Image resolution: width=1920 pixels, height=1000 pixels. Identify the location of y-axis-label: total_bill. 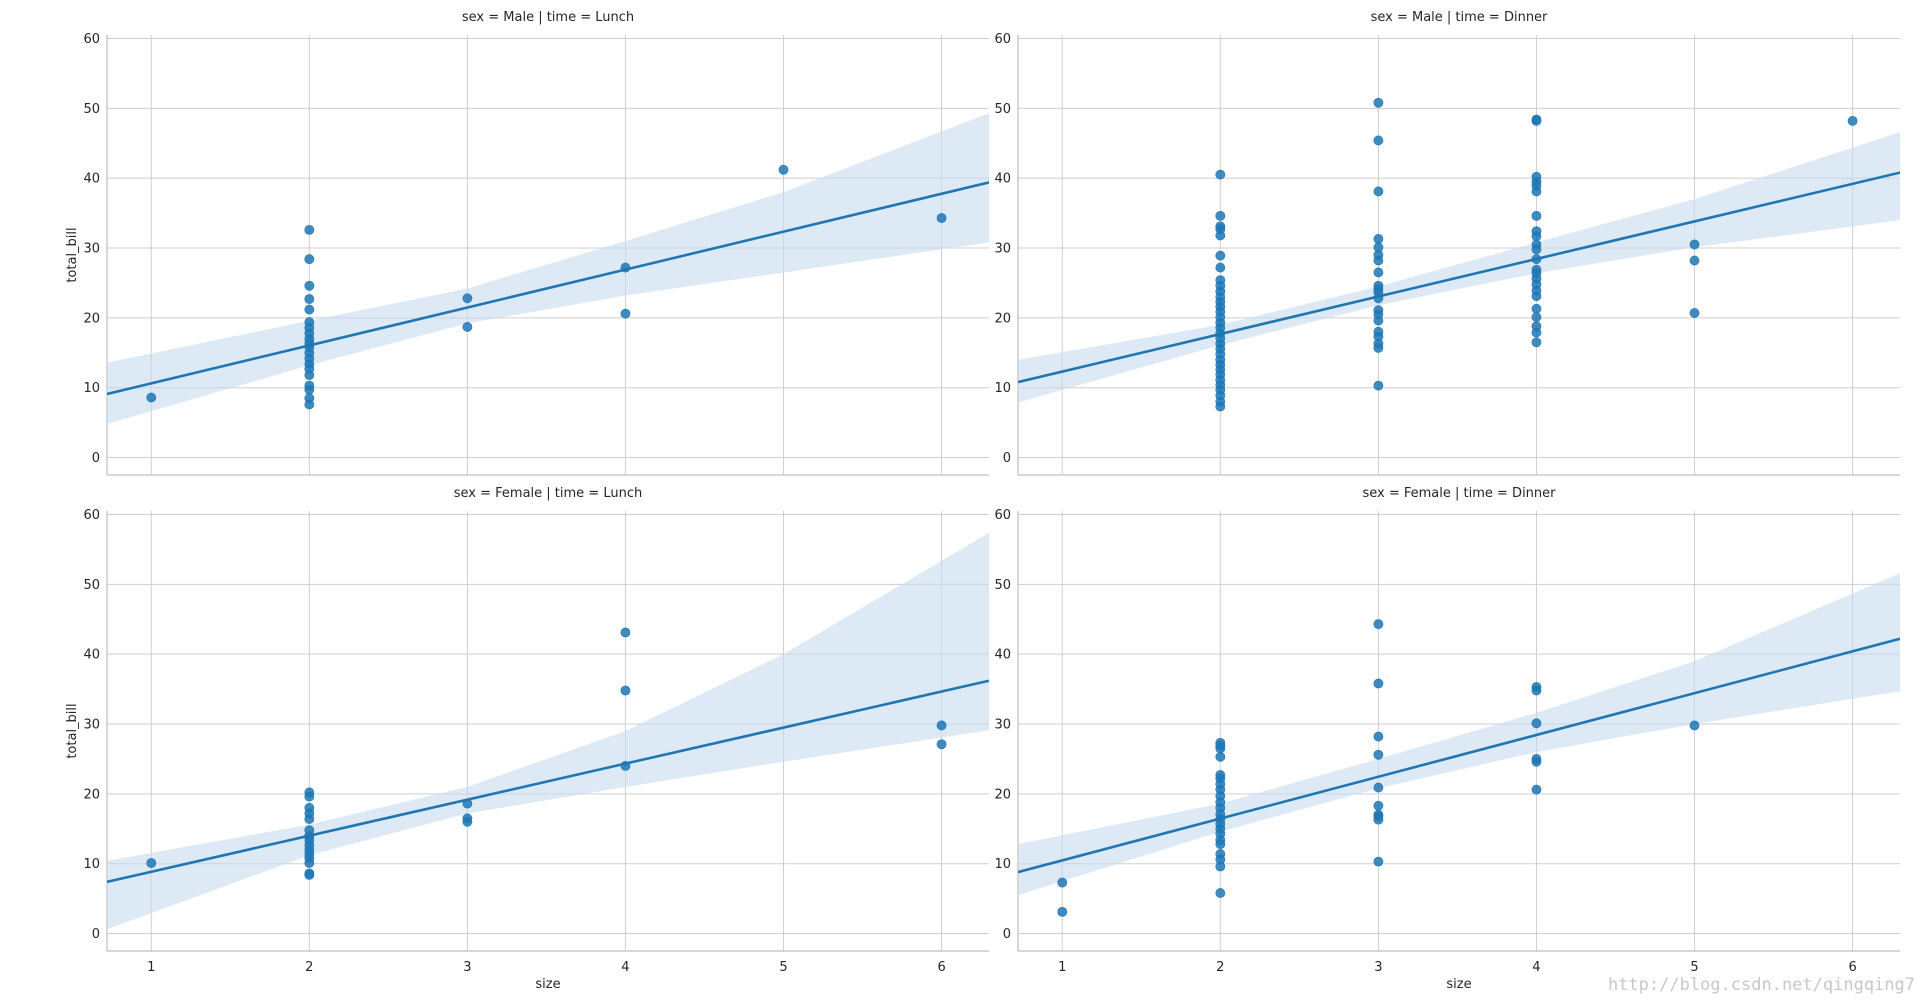
(72, 730).